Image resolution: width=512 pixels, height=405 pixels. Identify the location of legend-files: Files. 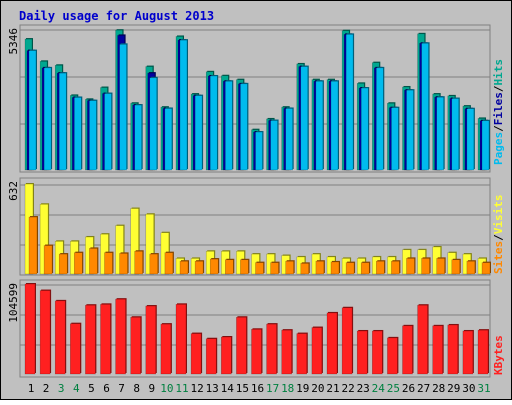
(498, 108).